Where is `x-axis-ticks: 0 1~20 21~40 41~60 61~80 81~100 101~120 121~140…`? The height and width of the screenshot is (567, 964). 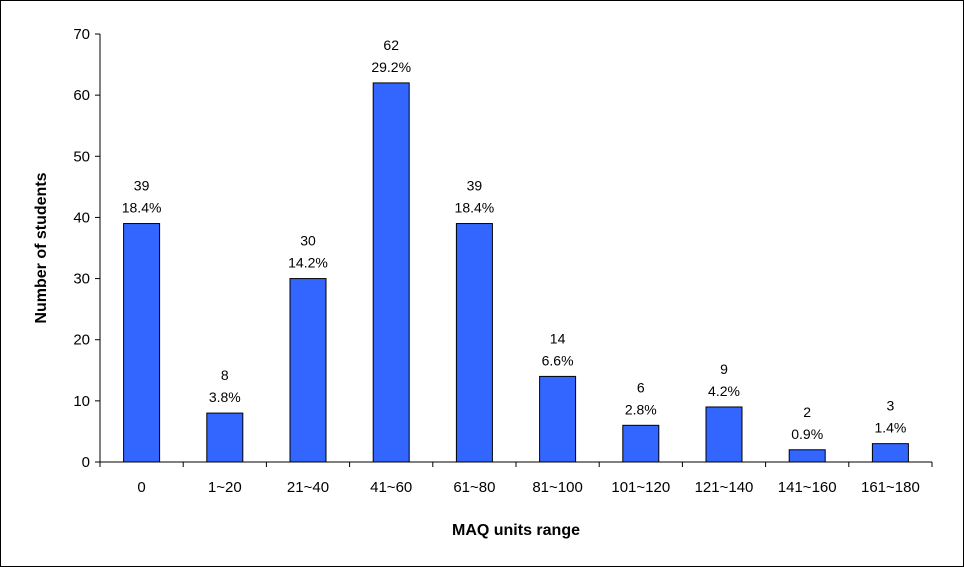
x-axis-ticks: 0 1~20 21~40 41~60 61~80 81~100 101~120 121~140… is located at coordinates (516, 479).